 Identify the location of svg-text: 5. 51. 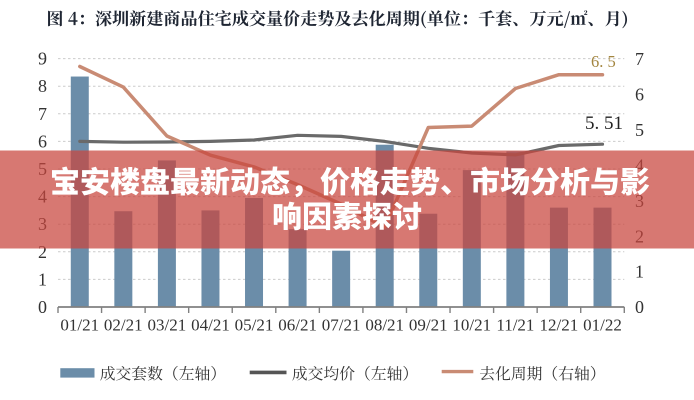
(604, 123).